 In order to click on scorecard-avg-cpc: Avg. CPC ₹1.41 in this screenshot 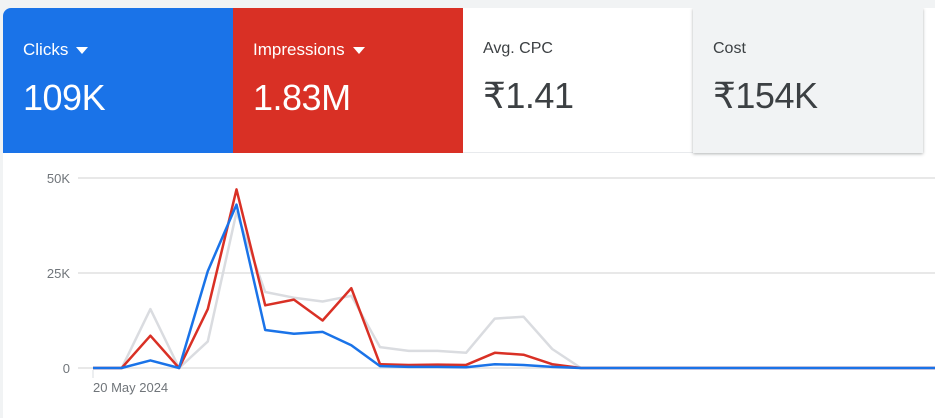, I will do `click(578, 80)`.